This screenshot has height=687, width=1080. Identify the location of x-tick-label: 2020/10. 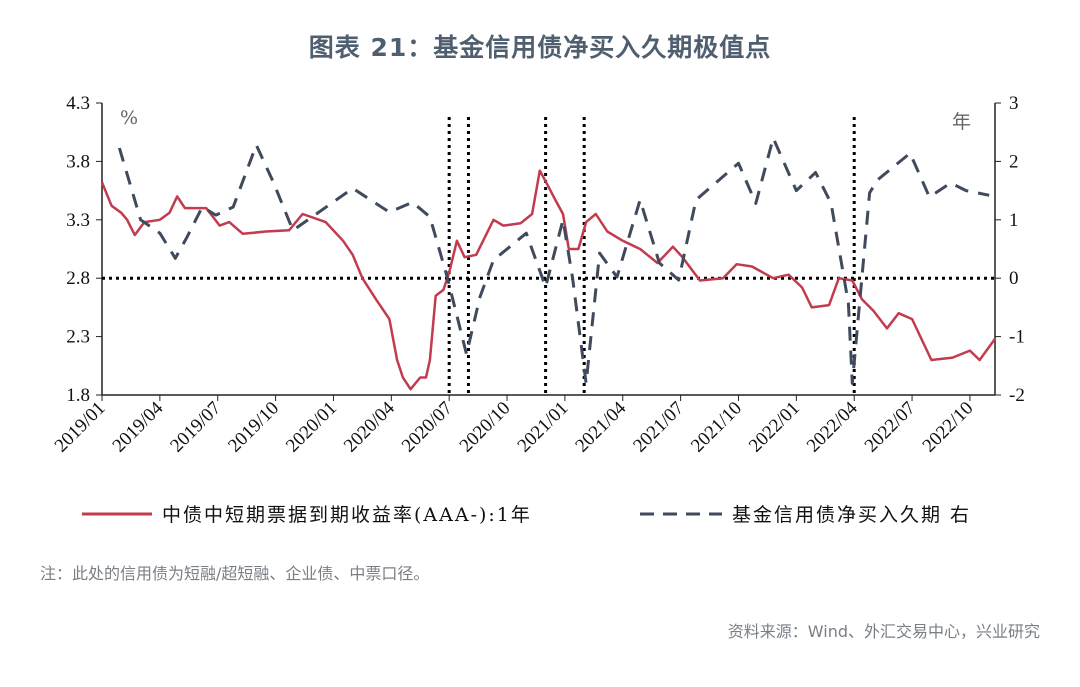
(485, 427).